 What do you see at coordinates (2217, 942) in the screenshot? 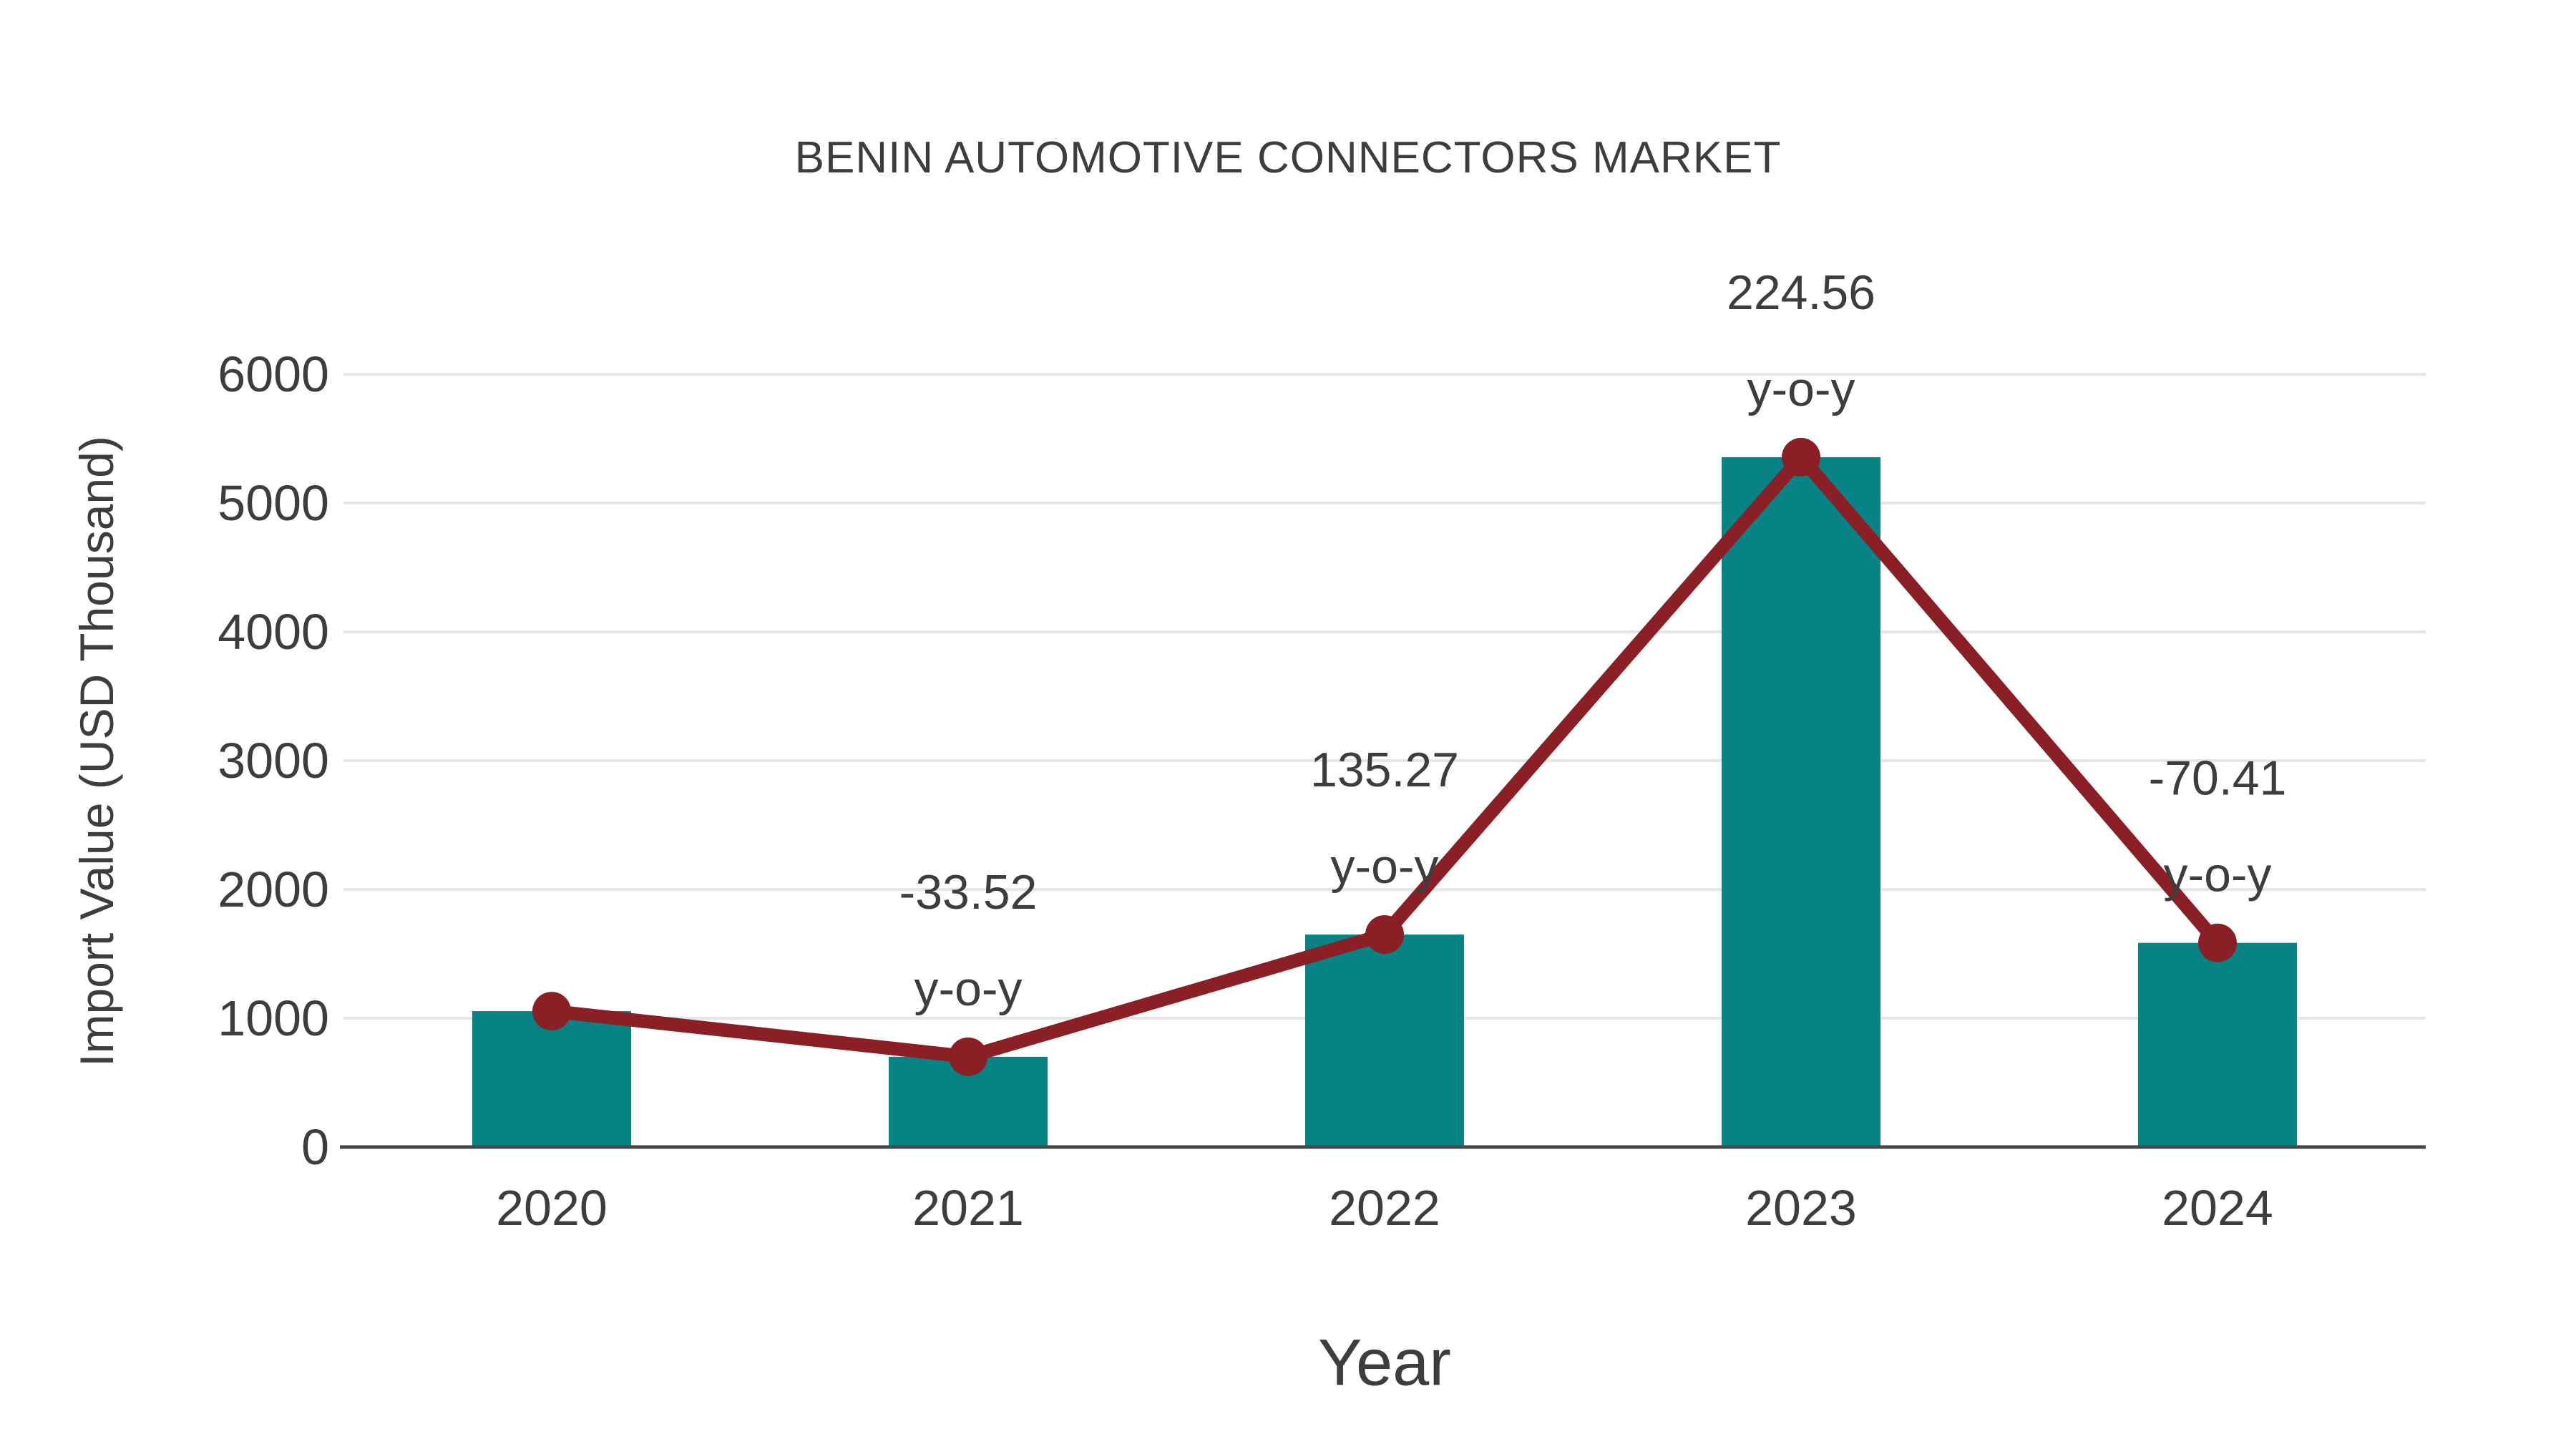
I see `trend-marker-2024` at bounding box center [2217, 942].